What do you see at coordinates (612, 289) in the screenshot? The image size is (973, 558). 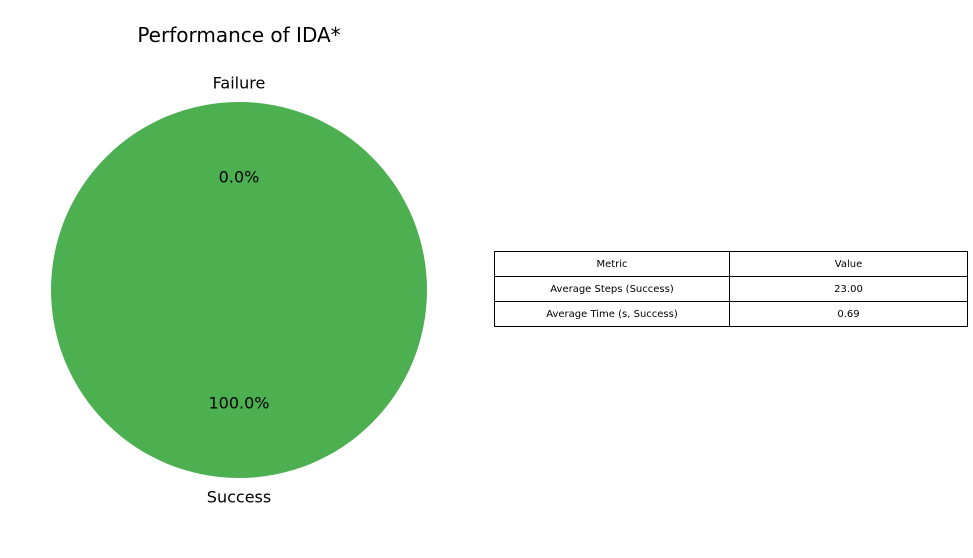 I see `table-cell-metric: Average Steps (Success)` at bounding box center [612, 289].